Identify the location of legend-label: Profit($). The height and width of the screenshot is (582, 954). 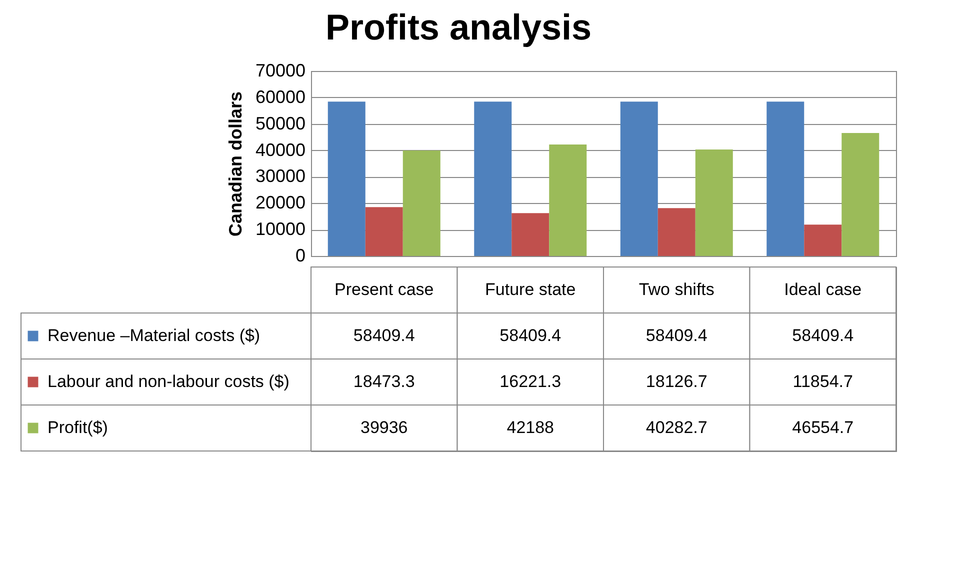
(78, 427).